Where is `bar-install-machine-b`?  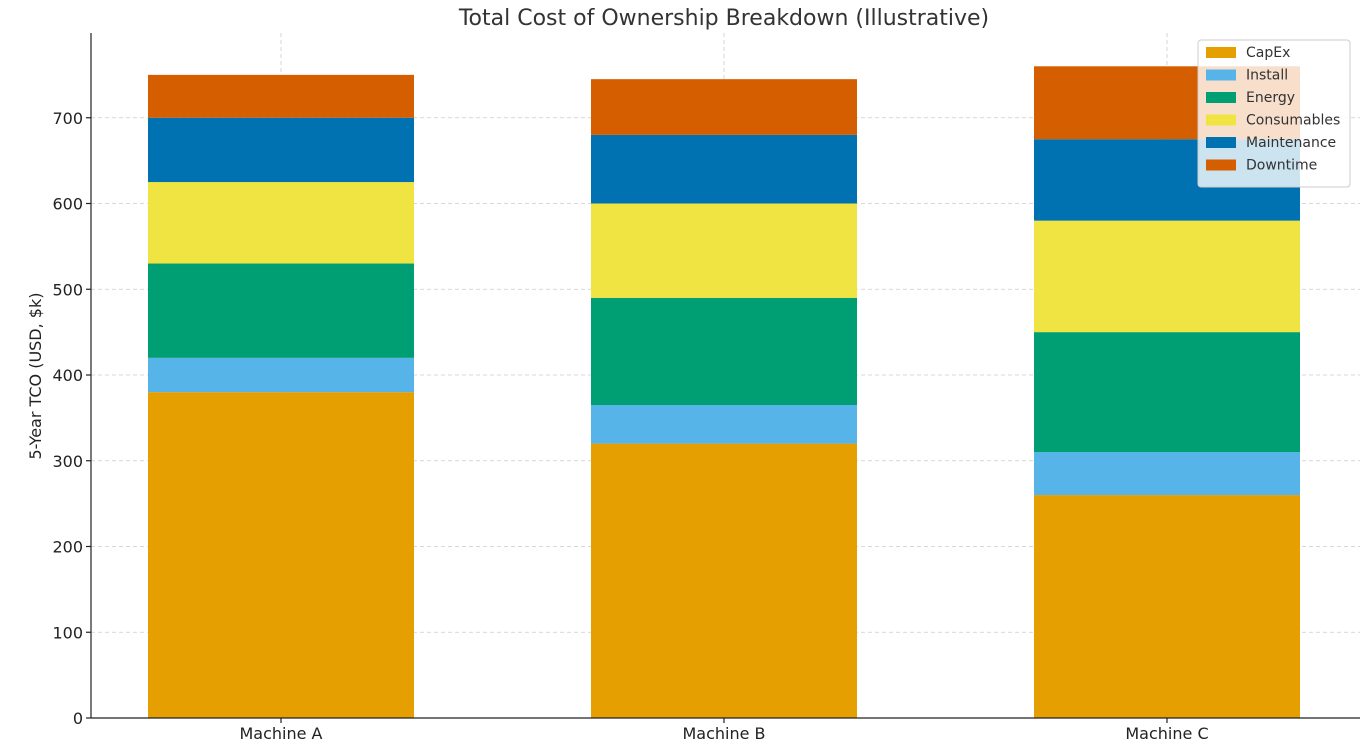 bar-install-machine-b is located at coordinates (724, 424).